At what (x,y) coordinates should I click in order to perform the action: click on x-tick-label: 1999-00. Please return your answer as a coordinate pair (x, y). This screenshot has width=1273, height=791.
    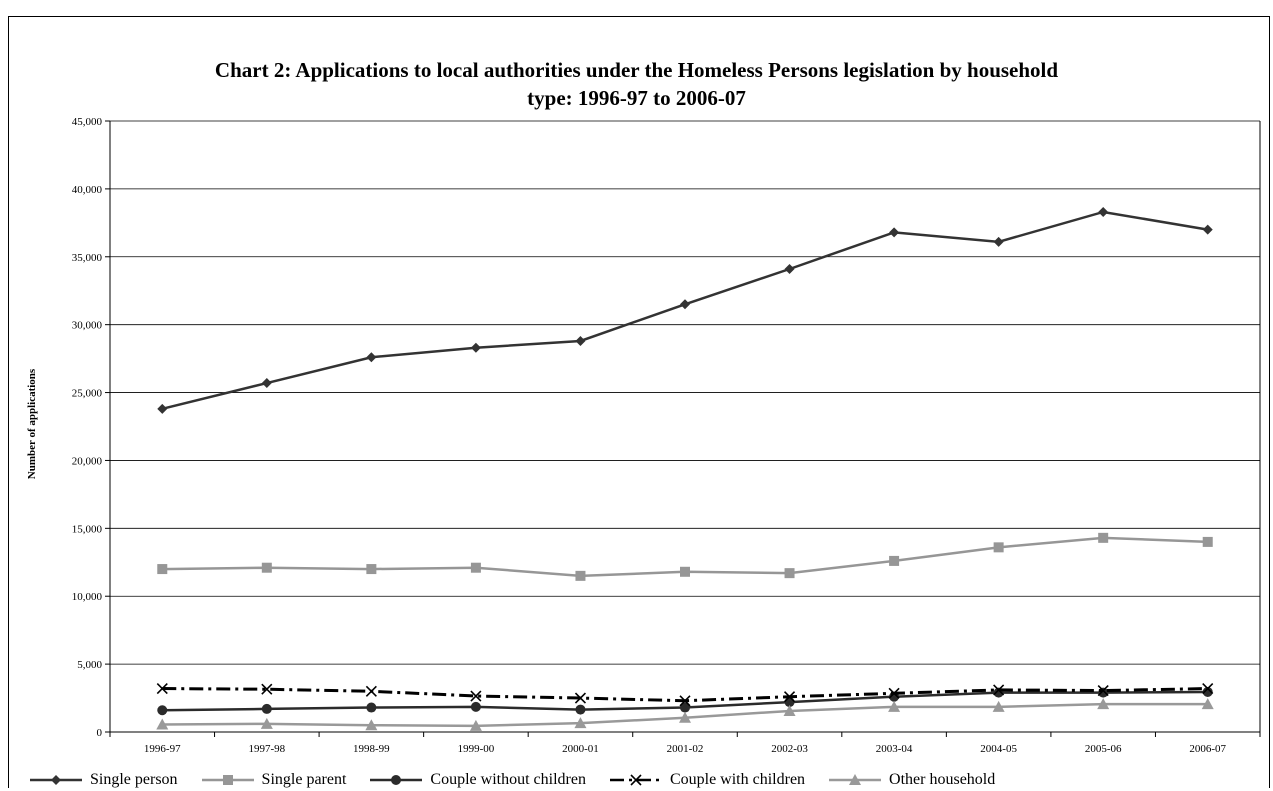
    Looking at the image, I should click on (476, 749).